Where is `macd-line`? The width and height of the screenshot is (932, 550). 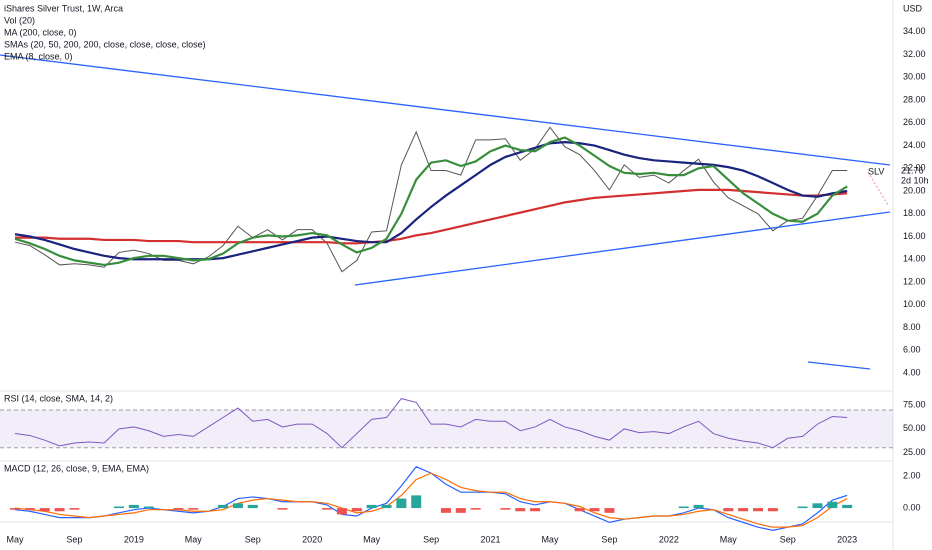 macd-line is located at coordinates (431, 500).